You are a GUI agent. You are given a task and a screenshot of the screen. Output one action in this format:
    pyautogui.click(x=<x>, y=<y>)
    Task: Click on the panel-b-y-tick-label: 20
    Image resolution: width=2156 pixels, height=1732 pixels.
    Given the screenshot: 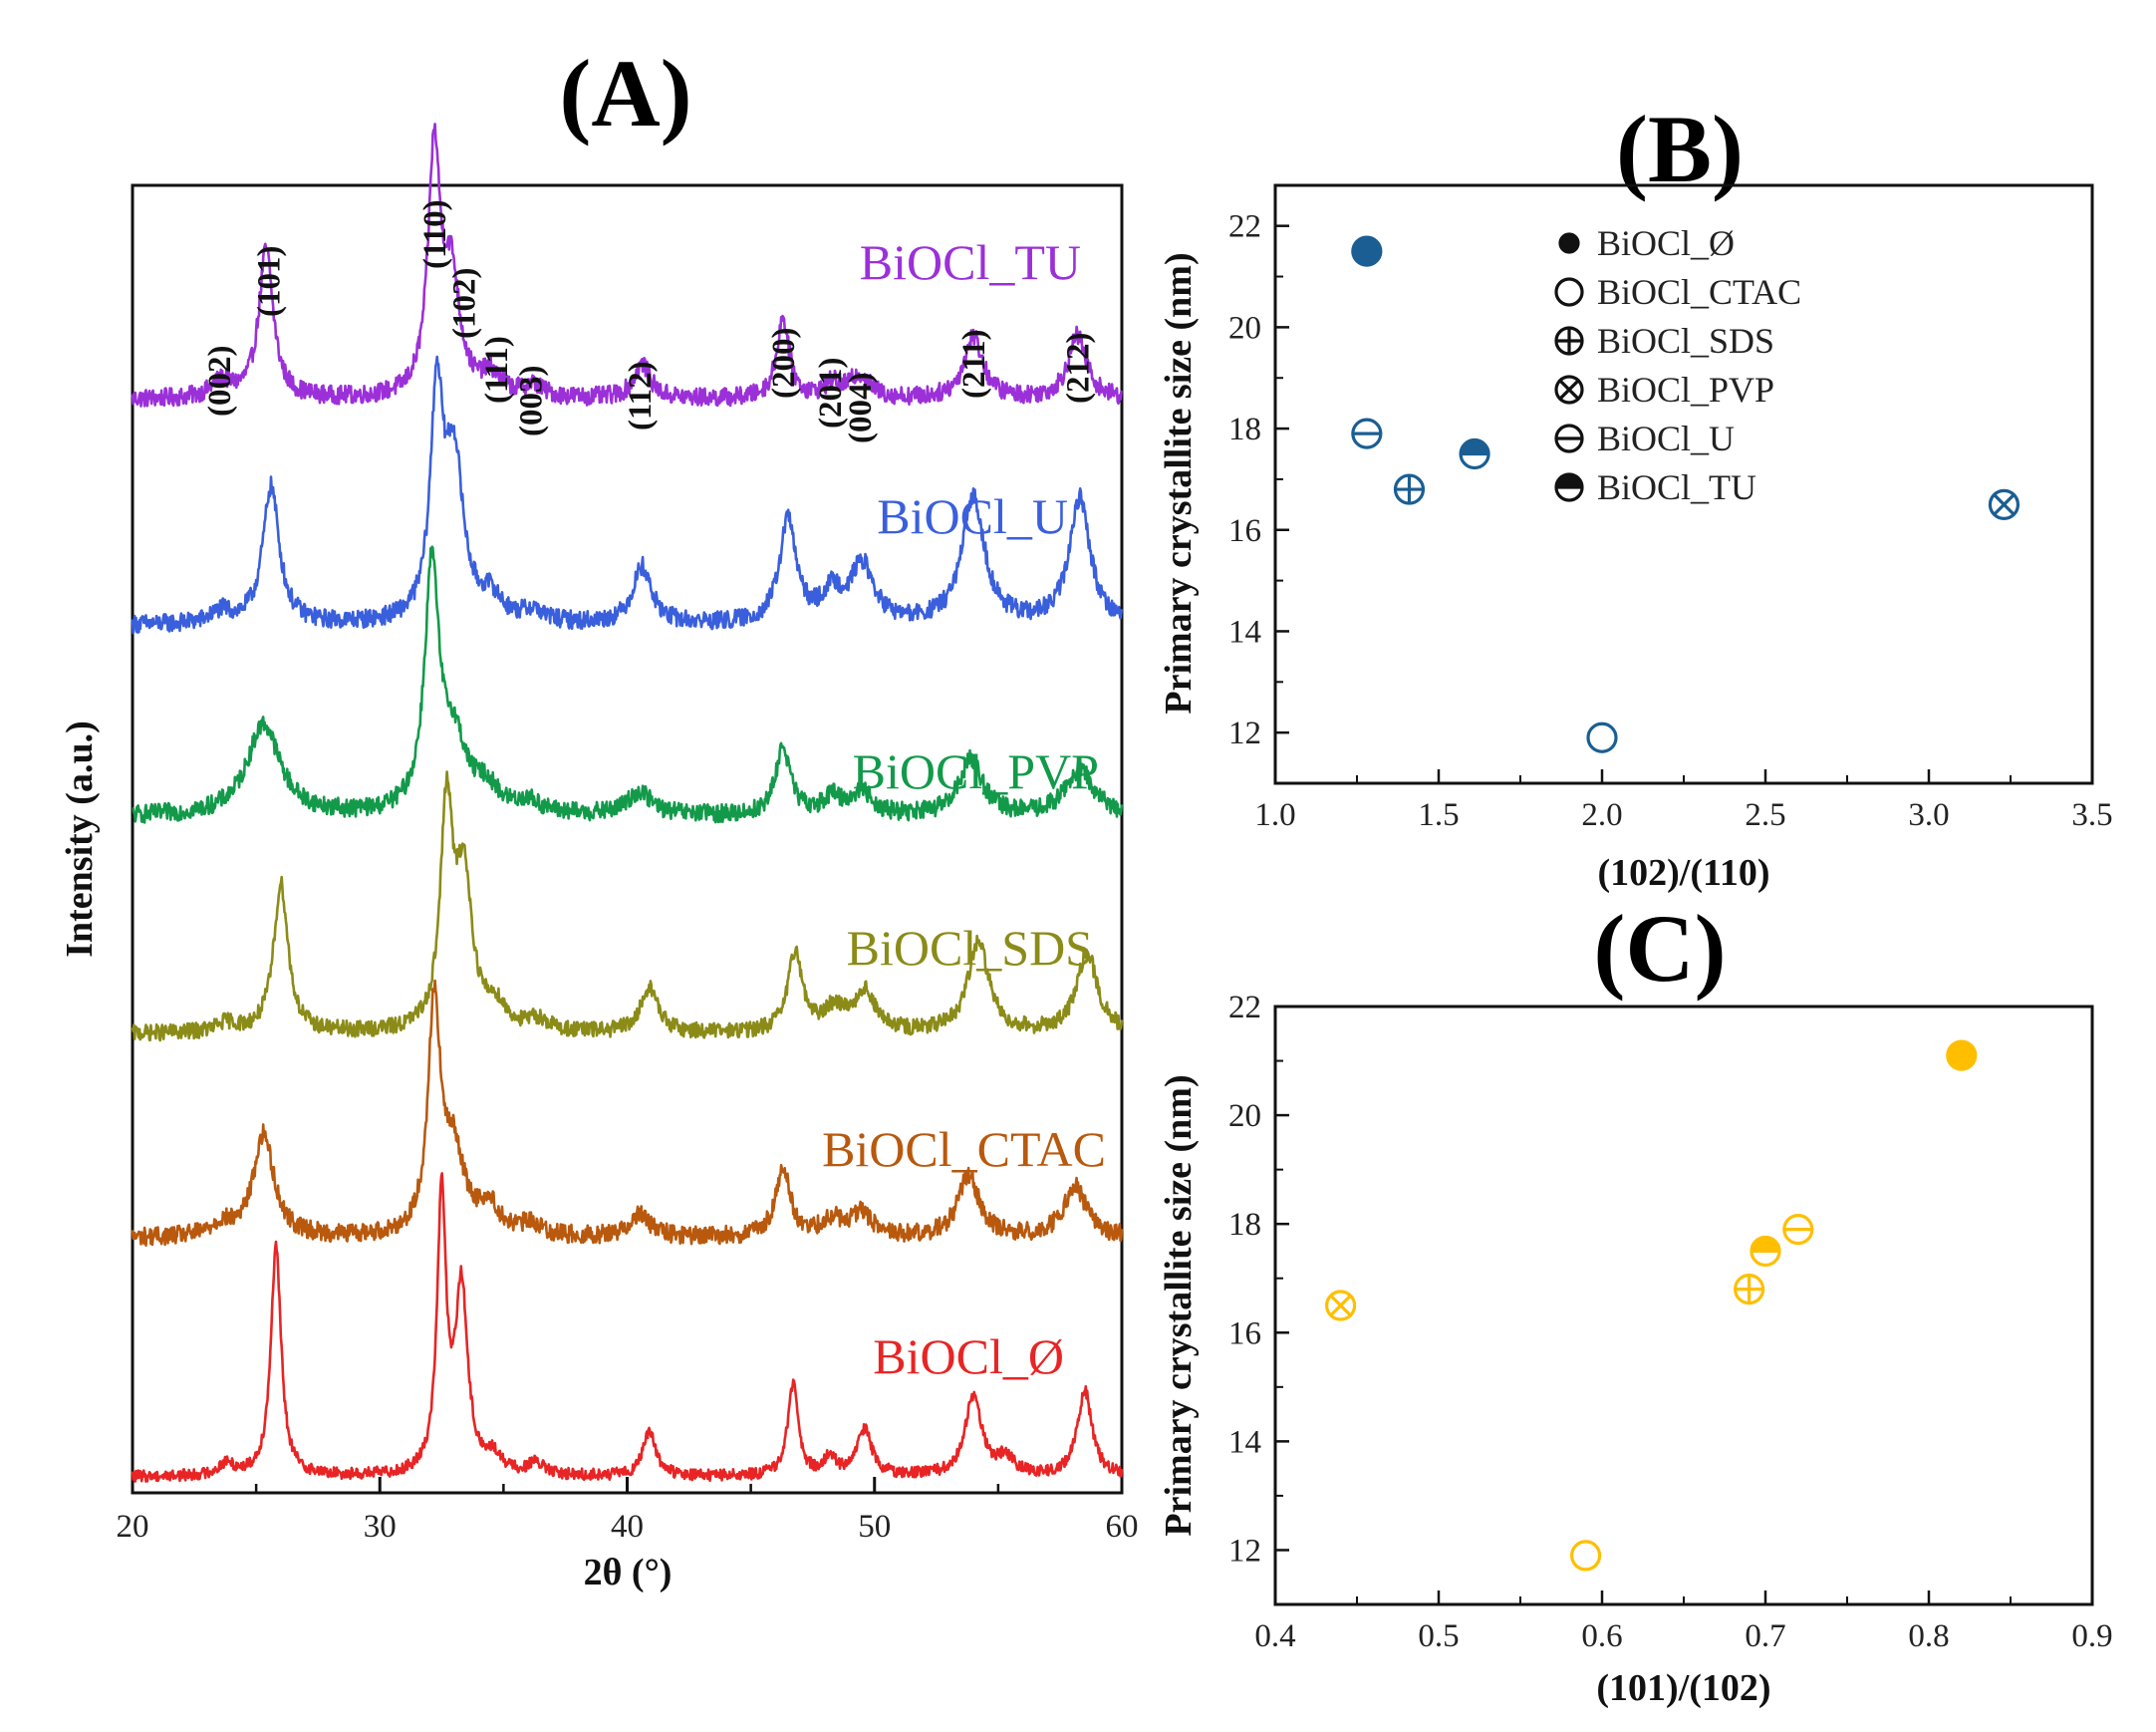 What is the action you would take?
    pyautogui.click(x=1244, y=328)
    